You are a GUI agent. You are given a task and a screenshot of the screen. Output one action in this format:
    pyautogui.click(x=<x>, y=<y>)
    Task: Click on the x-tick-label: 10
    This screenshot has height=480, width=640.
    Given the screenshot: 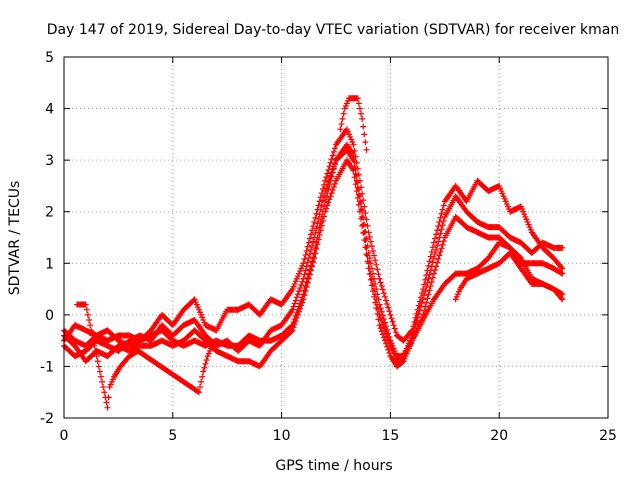 What is the action you would take?
    pyautogui.click(x=282, y=436)
    